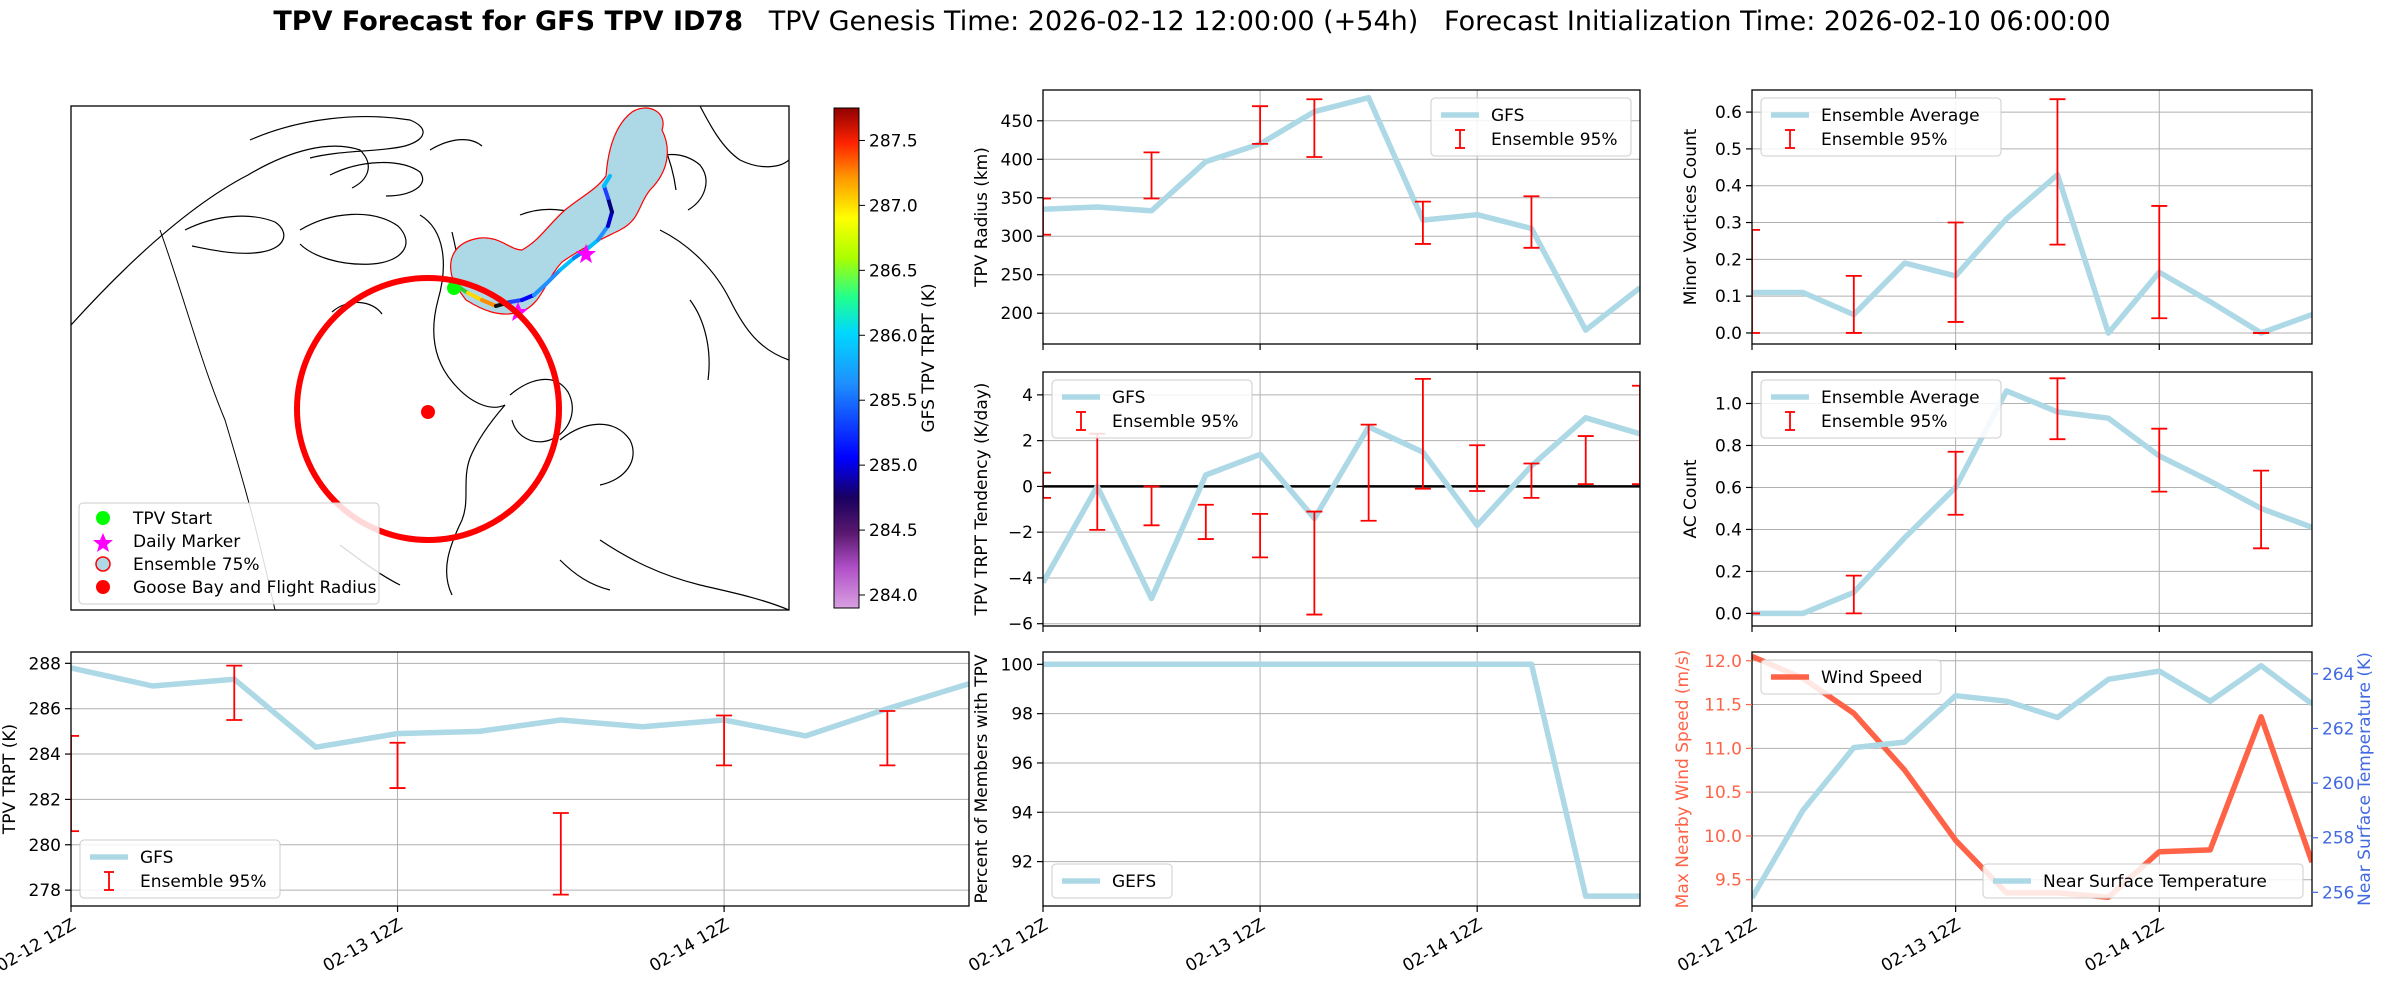 This screenshot has height=982, width=2384. Describe the element at coordinates (45, 664) in the screenshot. I see `ytick-label: 288` at that location.